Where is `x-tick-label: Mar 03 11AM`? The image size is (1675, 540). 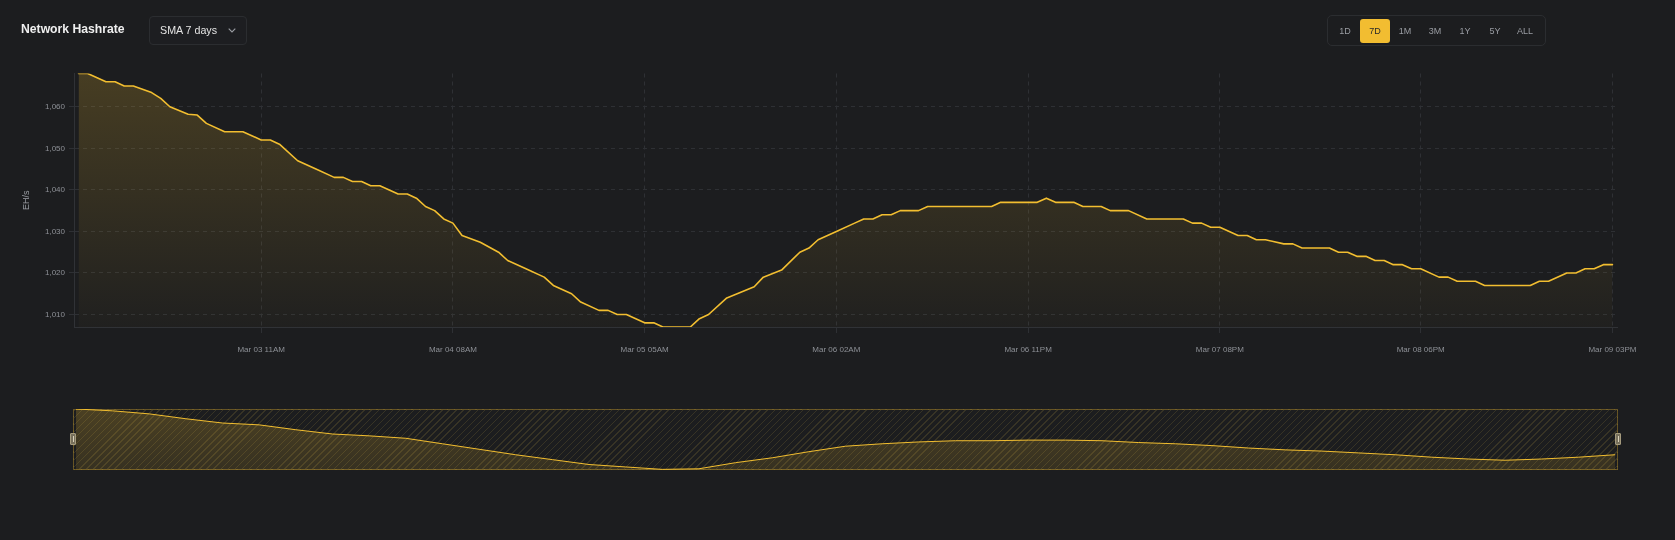
x-tick-label: Mar 03 11AM is located at coordinates (261, 349).